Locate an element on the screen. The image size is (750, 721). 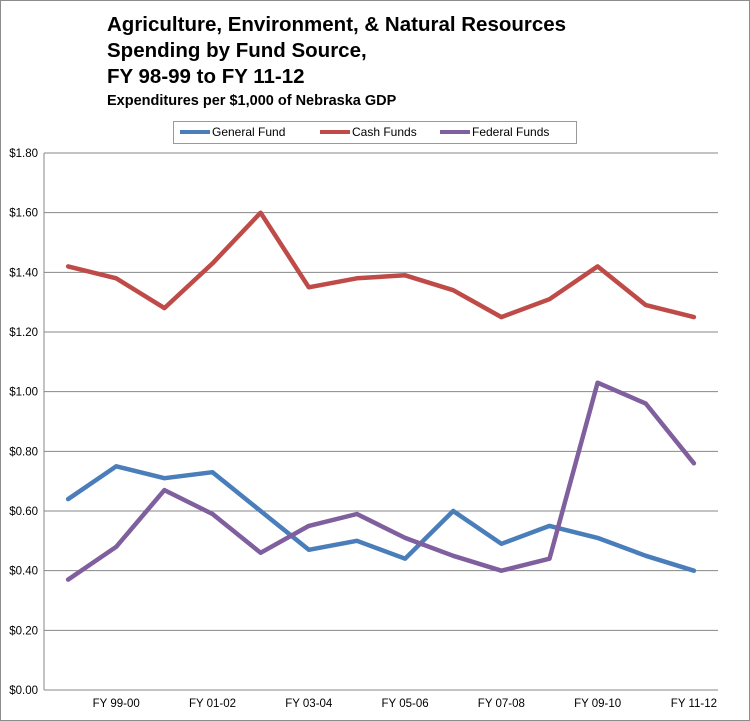
y-tick-label: $1.40 is located at coordinates (23, 273).